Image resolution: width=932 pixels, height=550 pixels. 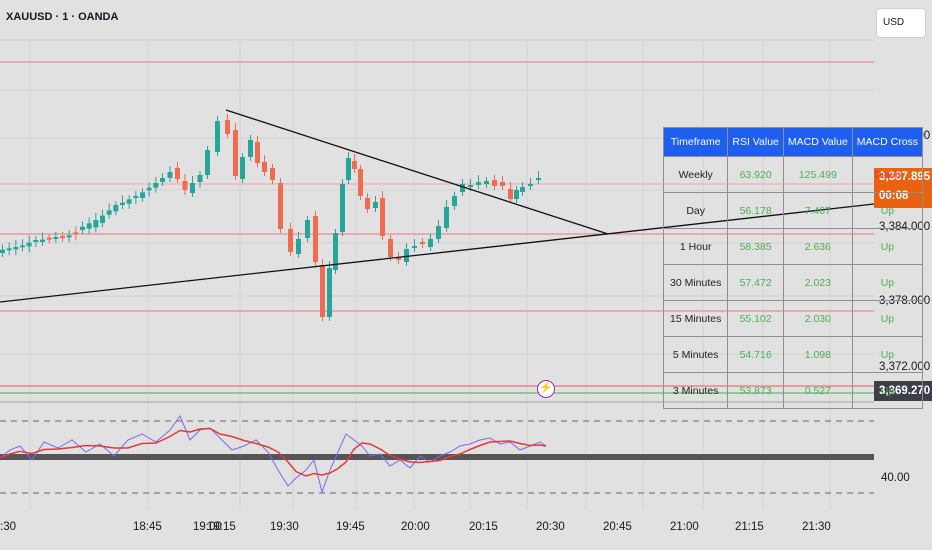 I want to click on time-axis-label: 19:30, so click(x=284, y=527).